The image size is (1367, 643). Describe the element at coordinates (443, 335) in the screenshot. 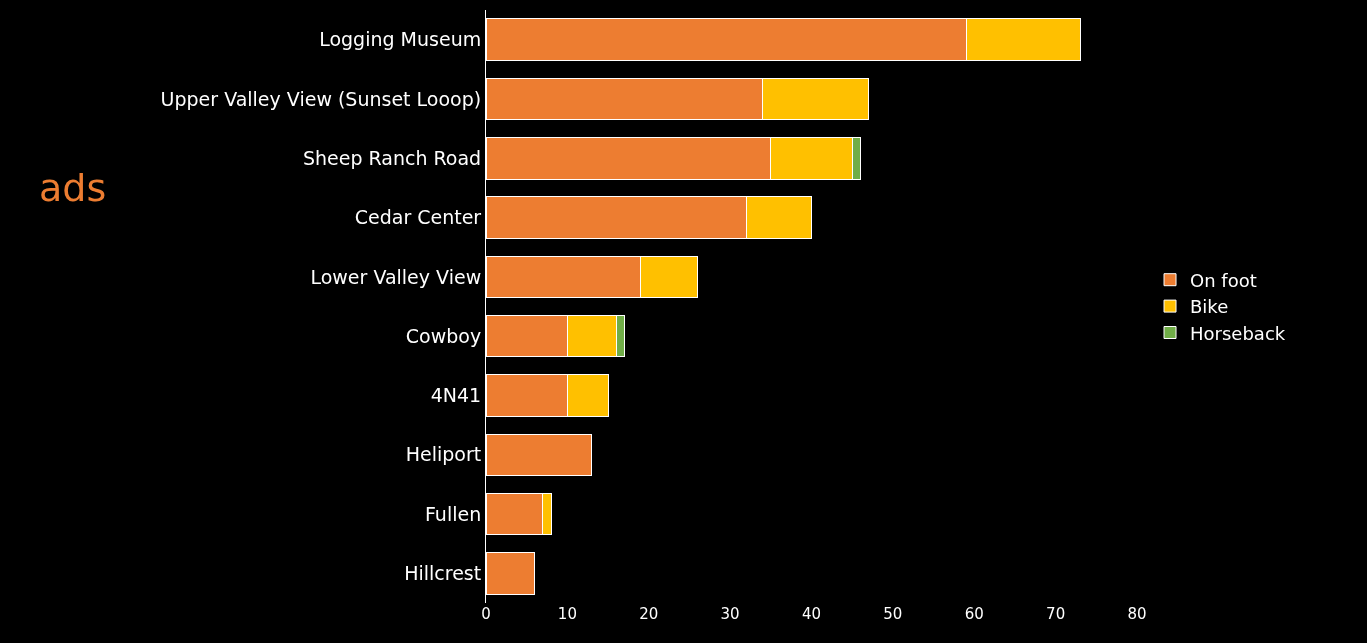

I see `y-tick-label: Cowboy` at that location.